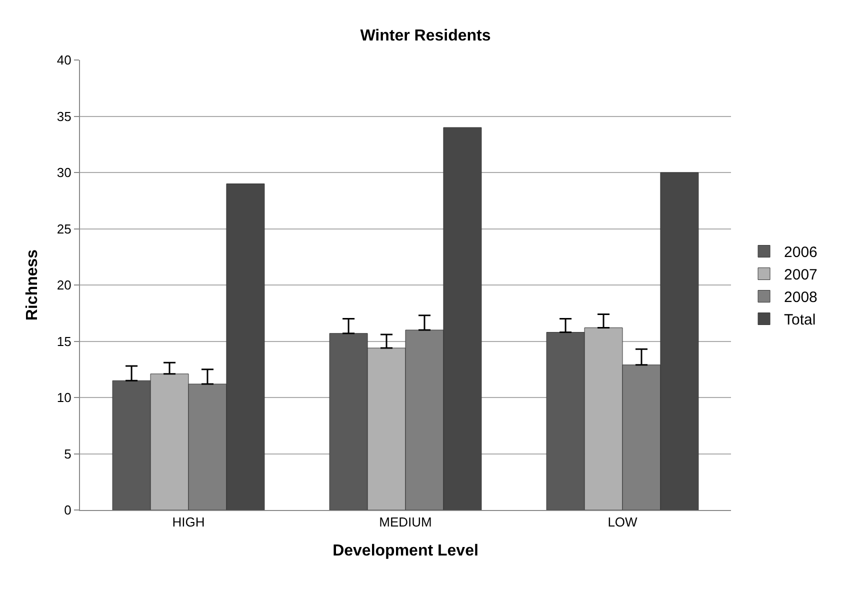 The height and width of the screenshot is (590, 851). I want to click on x-tick-label: HIGH, so click(188, 522).